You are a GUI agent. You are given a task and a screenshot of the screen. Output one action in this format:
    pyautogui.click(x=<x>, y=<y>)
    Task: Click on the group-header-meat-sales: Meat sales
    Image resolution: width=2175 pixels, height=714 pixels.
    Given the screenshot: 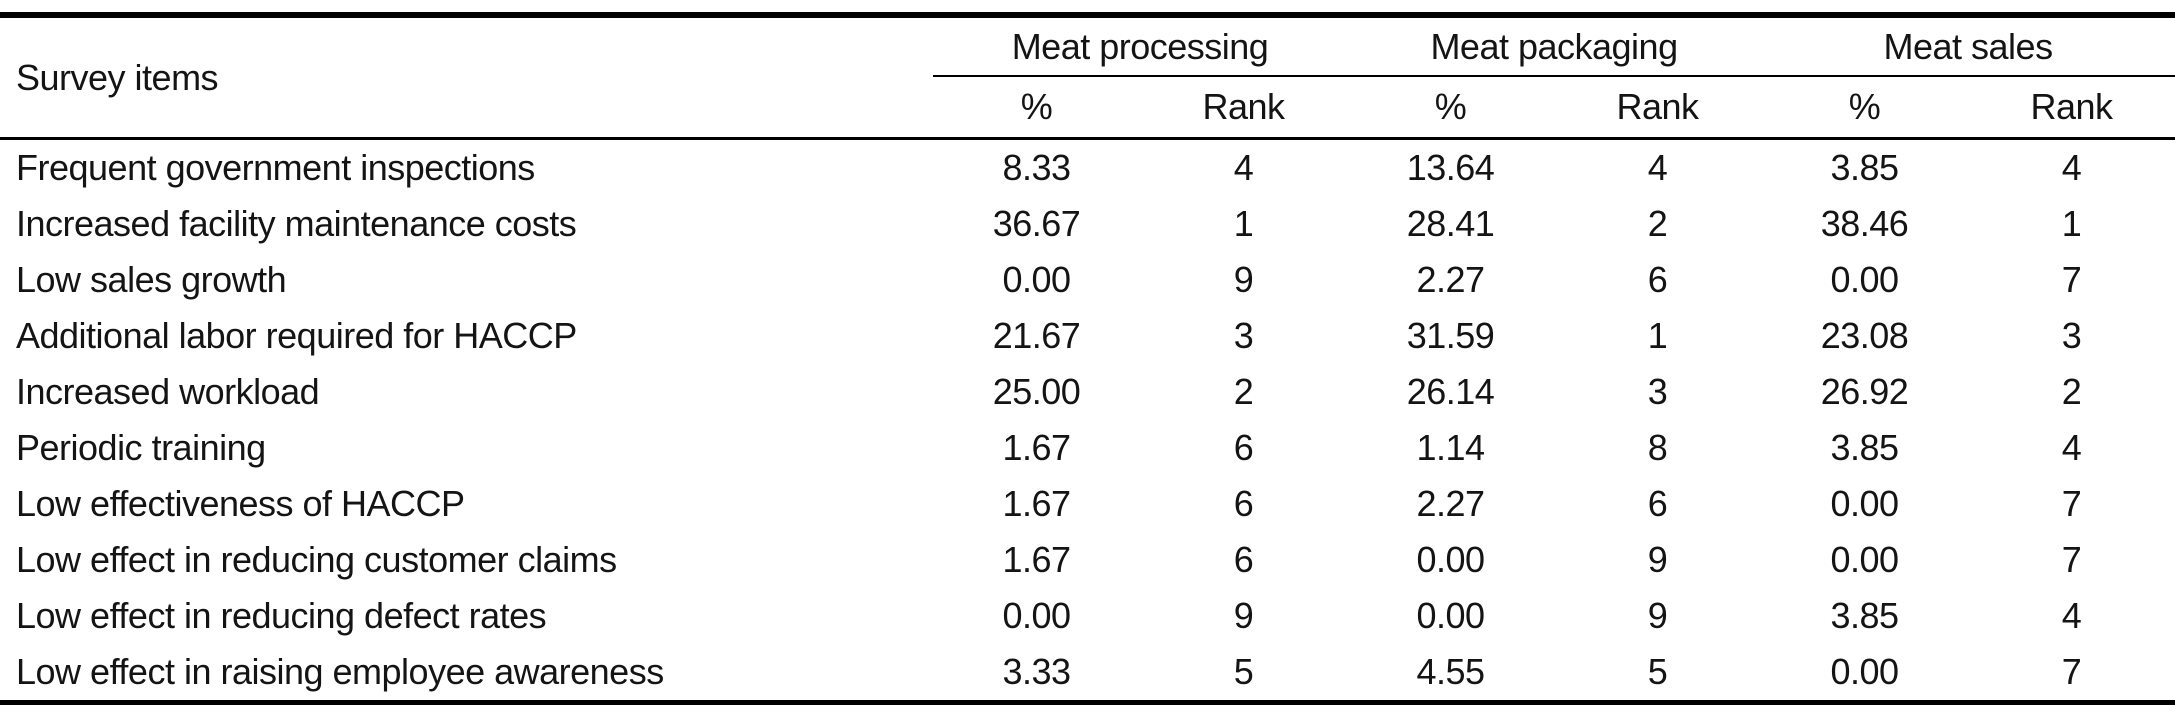 What is the action you would take?
    pyautogui.click(x=1968, y=46)
    